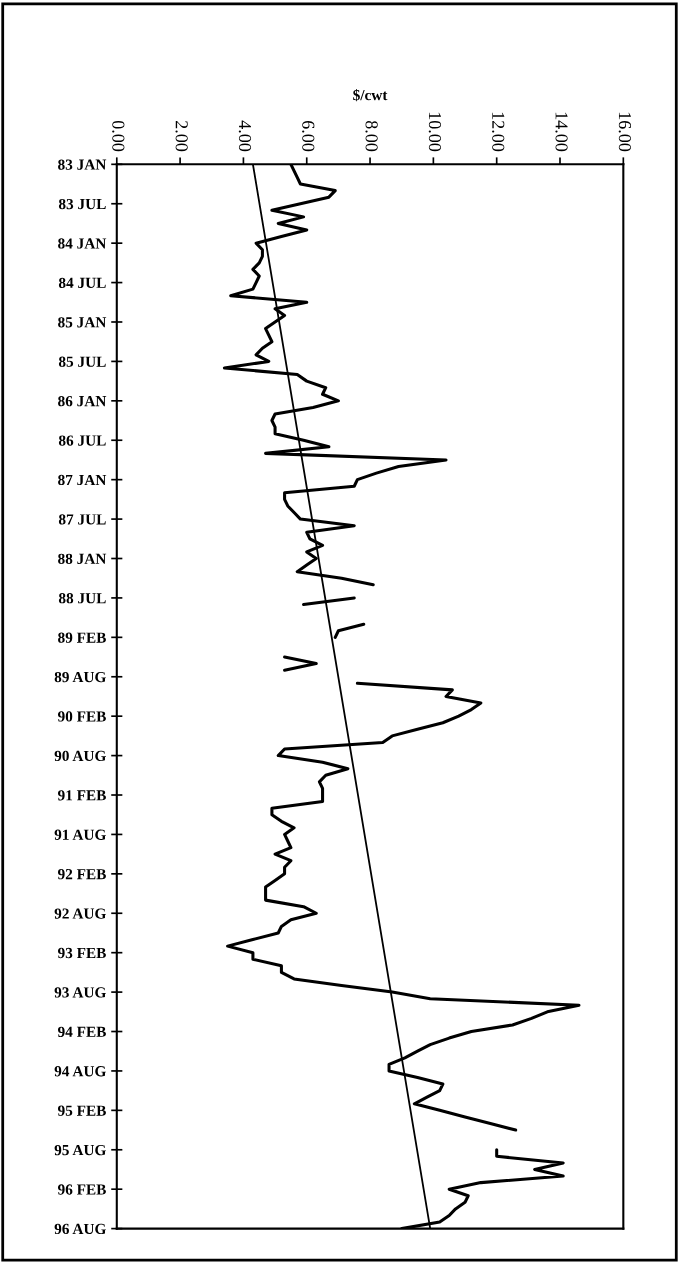  Describe the element at coordinates (624, 132) in the screenshot. I see `x-tick-label: 16.00` at that location.